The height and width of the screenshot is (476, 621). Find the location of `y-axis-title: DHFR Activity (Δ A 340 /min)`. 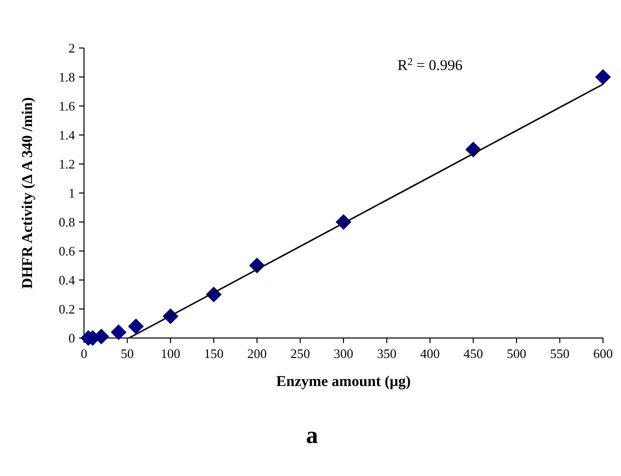

y-axis-title: DHFR Activity (Δ A 340 /min) is located at coordinates (28, 193).